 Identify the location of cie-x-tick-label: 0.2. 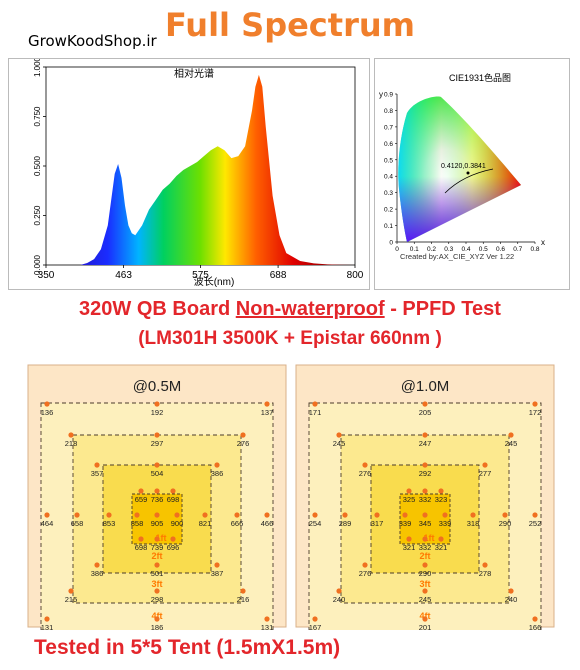
(431, 249).